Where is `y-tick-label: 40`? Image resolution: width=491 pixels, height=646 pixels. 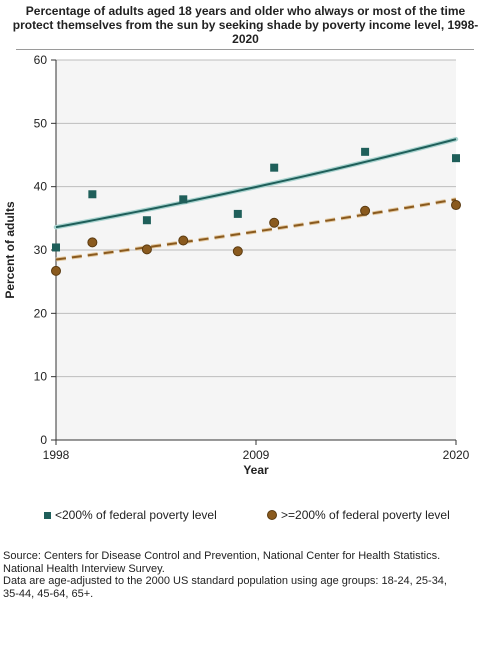
y-tick-label: 40 is located at coordinates (41, 187).